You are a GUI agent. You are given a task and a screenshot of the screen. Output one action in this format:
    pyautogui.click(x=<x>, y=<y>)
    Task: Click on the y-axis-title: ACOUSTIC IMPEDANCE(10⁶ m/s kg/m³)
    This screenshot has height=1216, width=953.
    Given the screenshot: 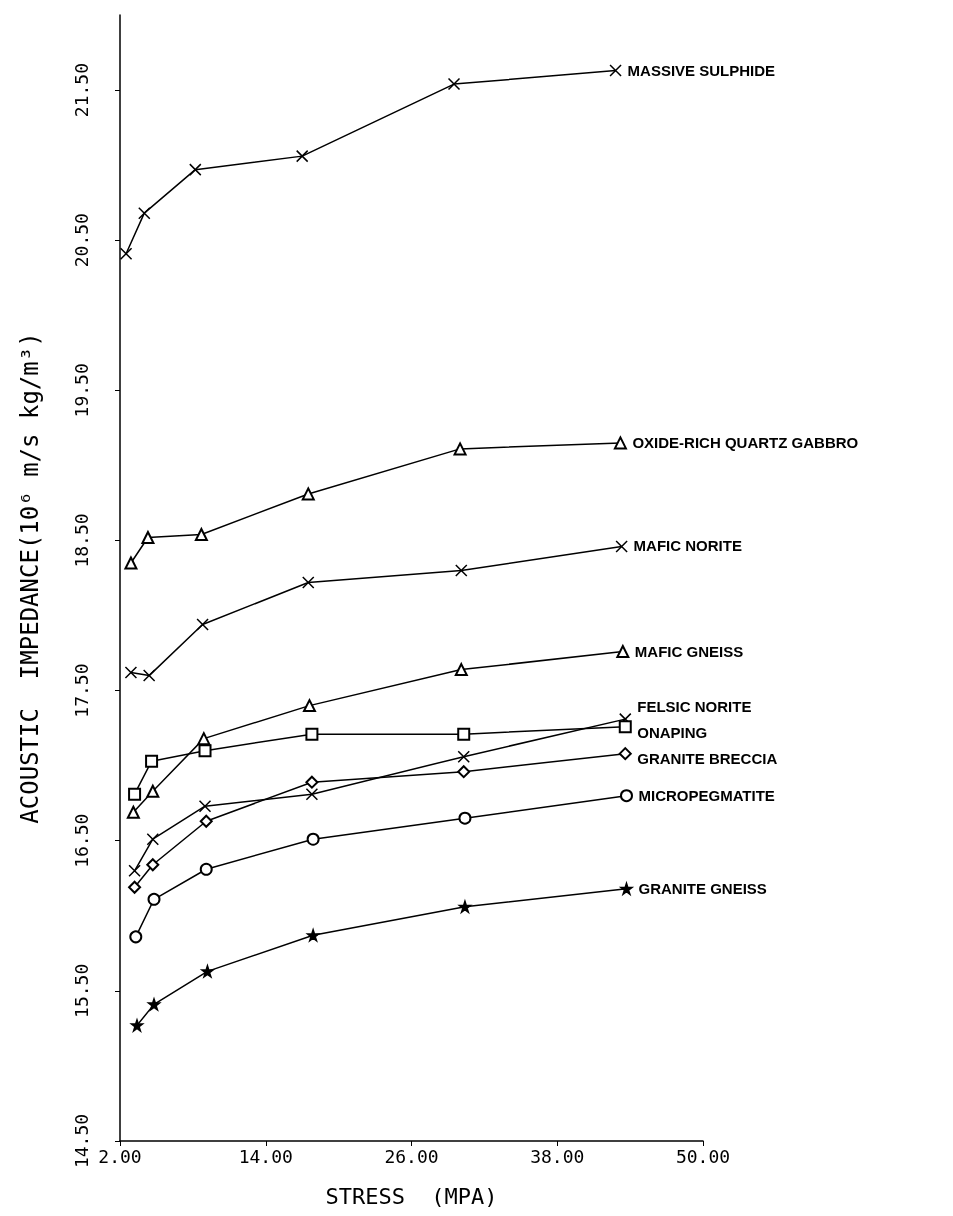 What is the action you would take?
    pyautogui.click(x=30, y=578)
    